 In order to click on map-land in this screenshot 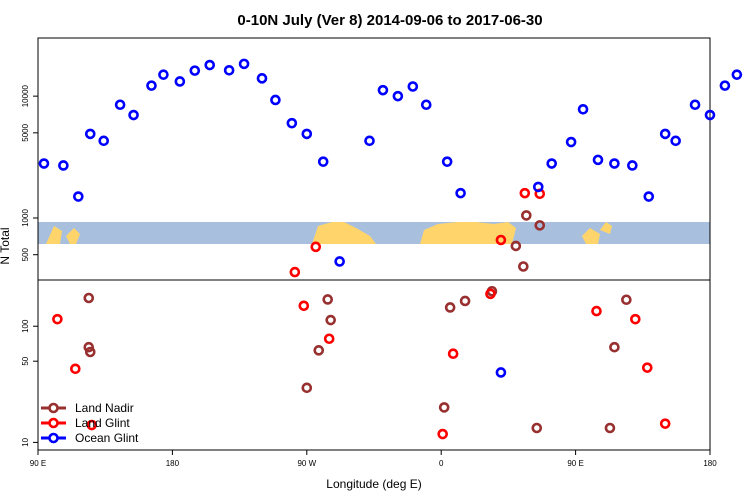, I will do `click(329, 229)`.